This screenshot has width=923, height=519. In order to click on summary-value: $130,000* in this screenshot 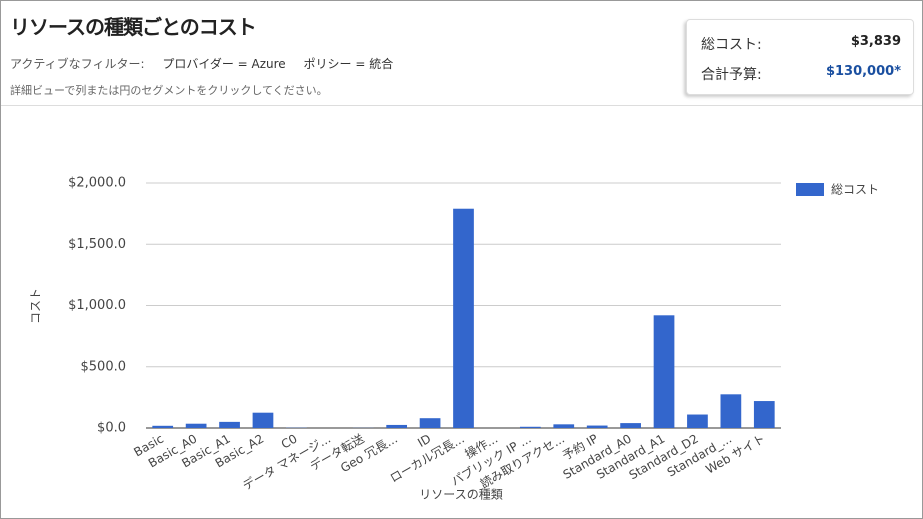, I will do `click(863, 71)`.